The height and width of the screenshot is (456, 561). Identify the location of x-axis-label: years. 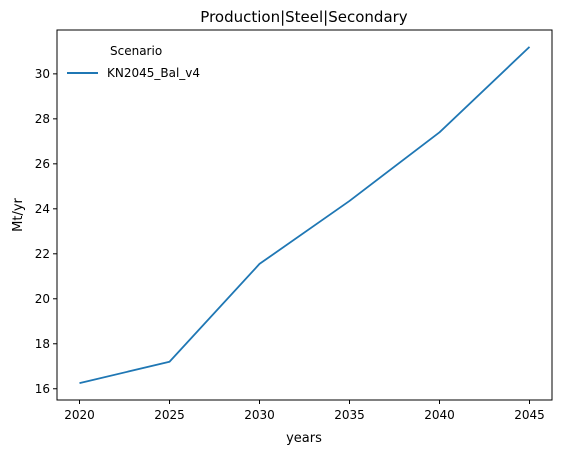
(304, 438).